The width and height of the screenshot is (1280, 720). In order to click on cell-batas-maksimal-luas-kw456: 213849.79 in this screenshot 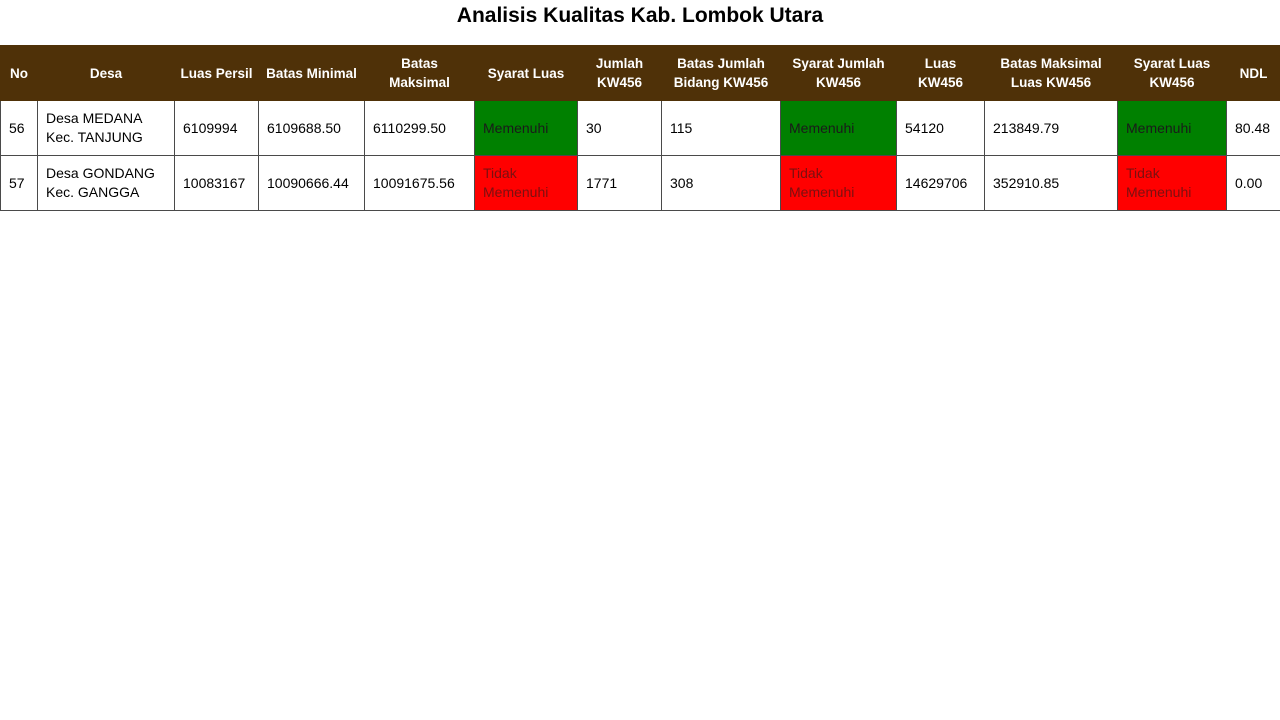, I will do `click(1051, 128)`.